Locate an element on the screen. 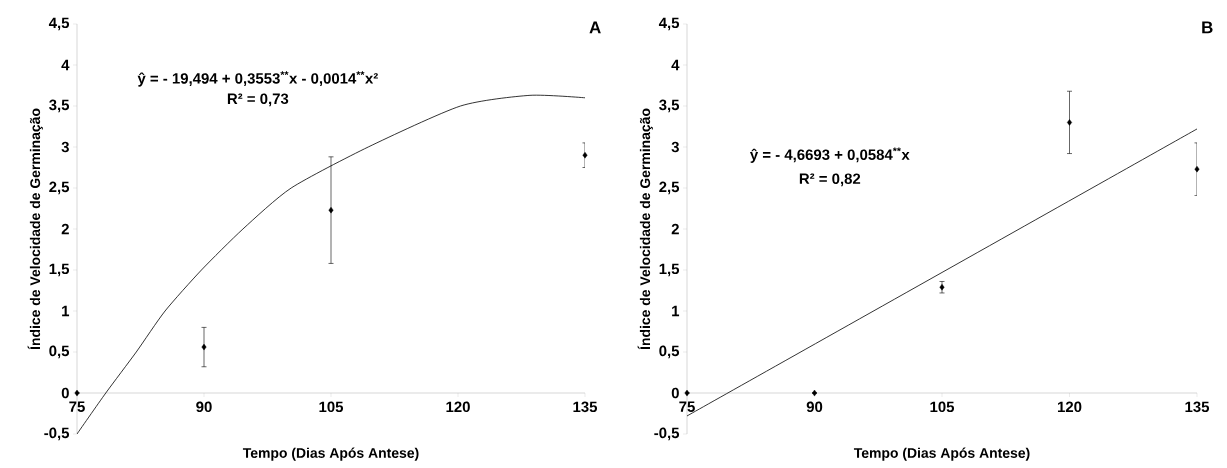 This screenshot has width=1227, height=468. annotation: ŷ = - 4,6693 + 0,0584$^{**}$x is located at coordinates (829, 155).